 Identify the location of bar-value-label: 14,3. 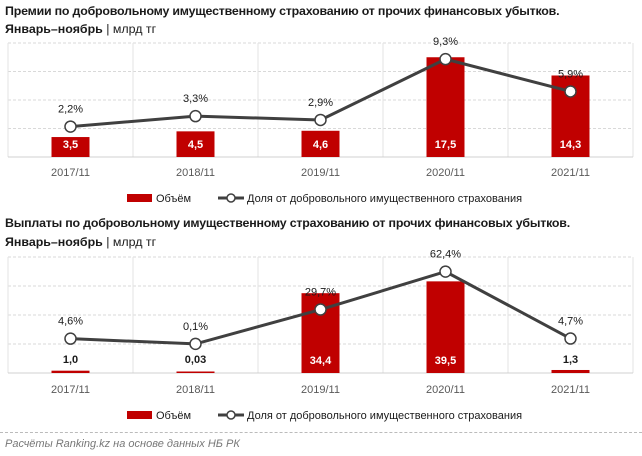
(570, 145).